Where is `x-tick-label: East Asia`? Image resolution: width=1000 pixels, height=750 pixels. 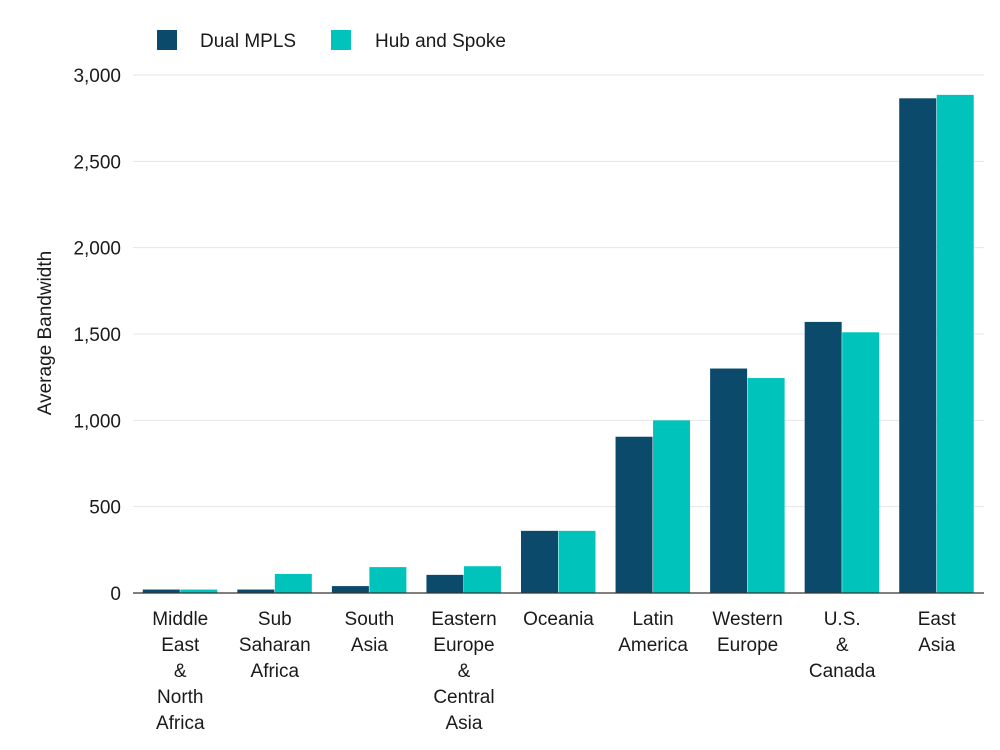 x-tick-label: East Asia is located at coordinates (937, 632).